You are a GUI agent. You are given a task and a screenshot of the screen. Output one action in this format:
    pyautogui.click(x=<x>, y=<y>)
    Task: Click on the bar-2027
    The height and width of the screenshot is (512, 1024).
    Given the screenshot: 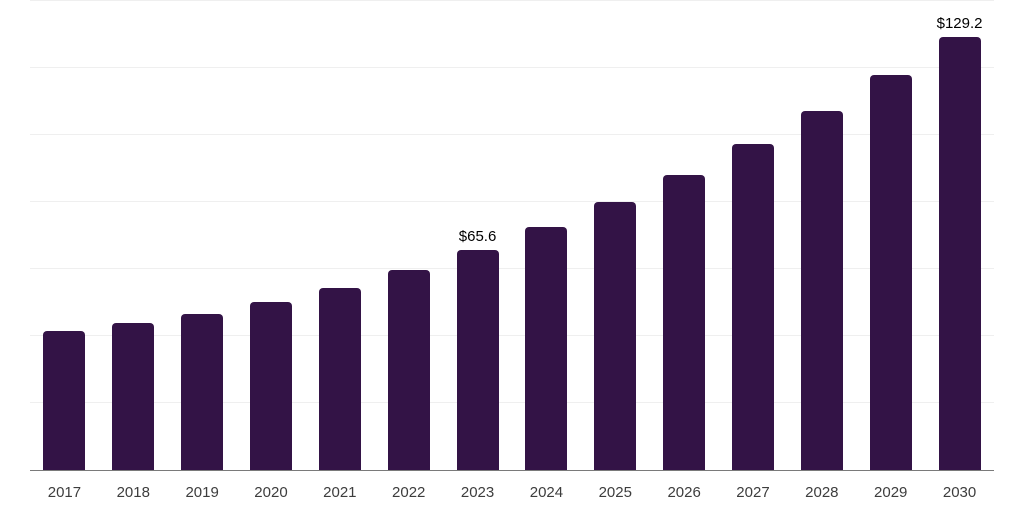 What is the action you would take?
    pyautogui.click(x=753, y=306)
    